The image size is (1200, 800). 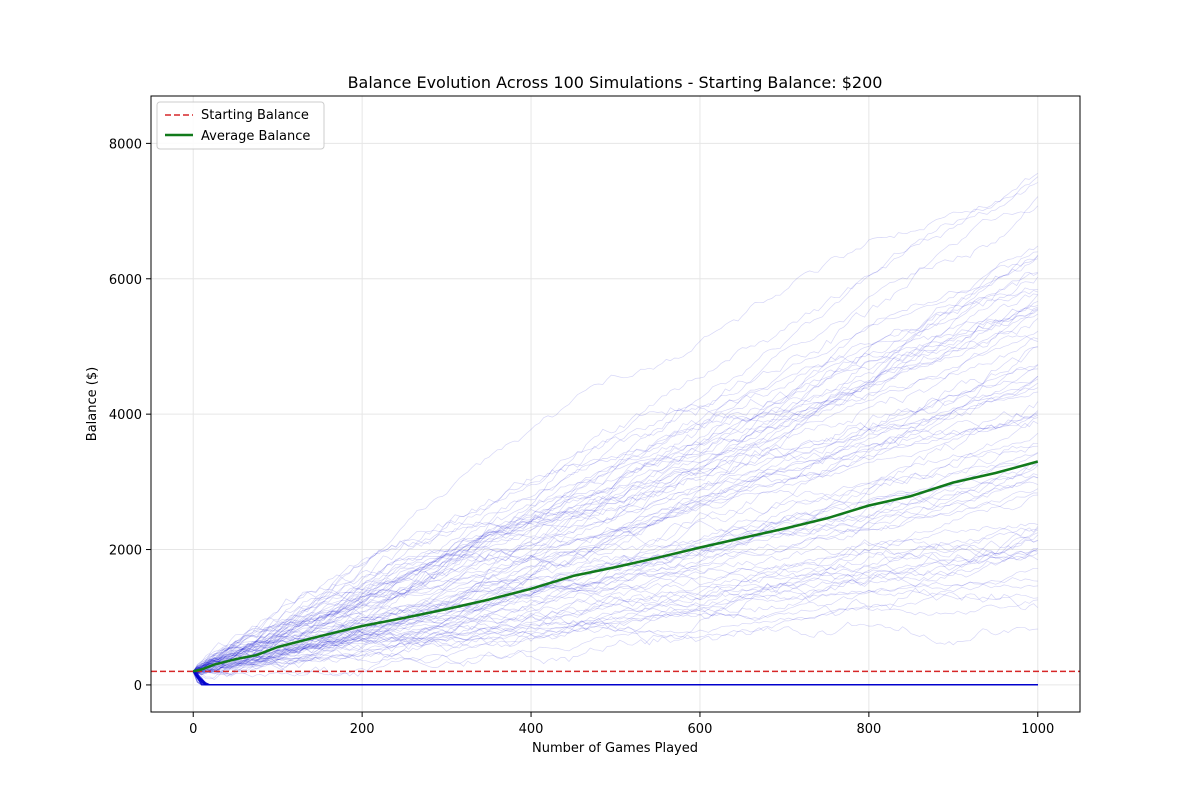 What do you see at coordinates (1037, 729) in the screenshot?
I see `x-tick-label: 1000` at bounding box center [1037, 729].